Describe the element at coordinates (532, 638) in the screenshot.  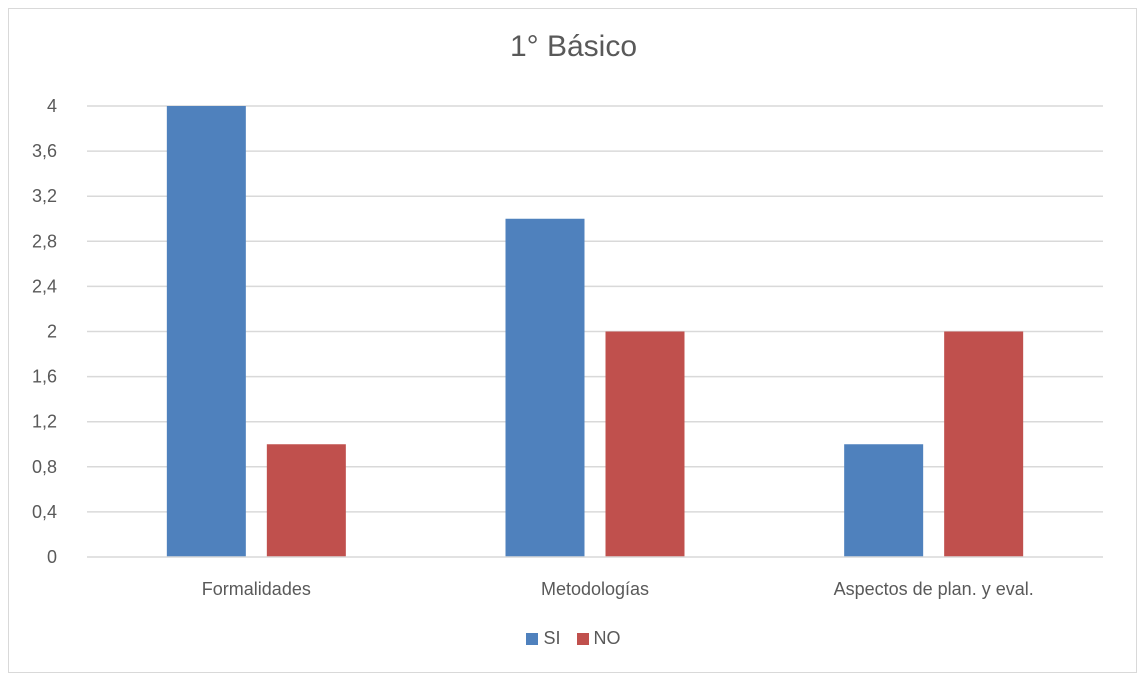
I see `legend-swatch-si` at that location.